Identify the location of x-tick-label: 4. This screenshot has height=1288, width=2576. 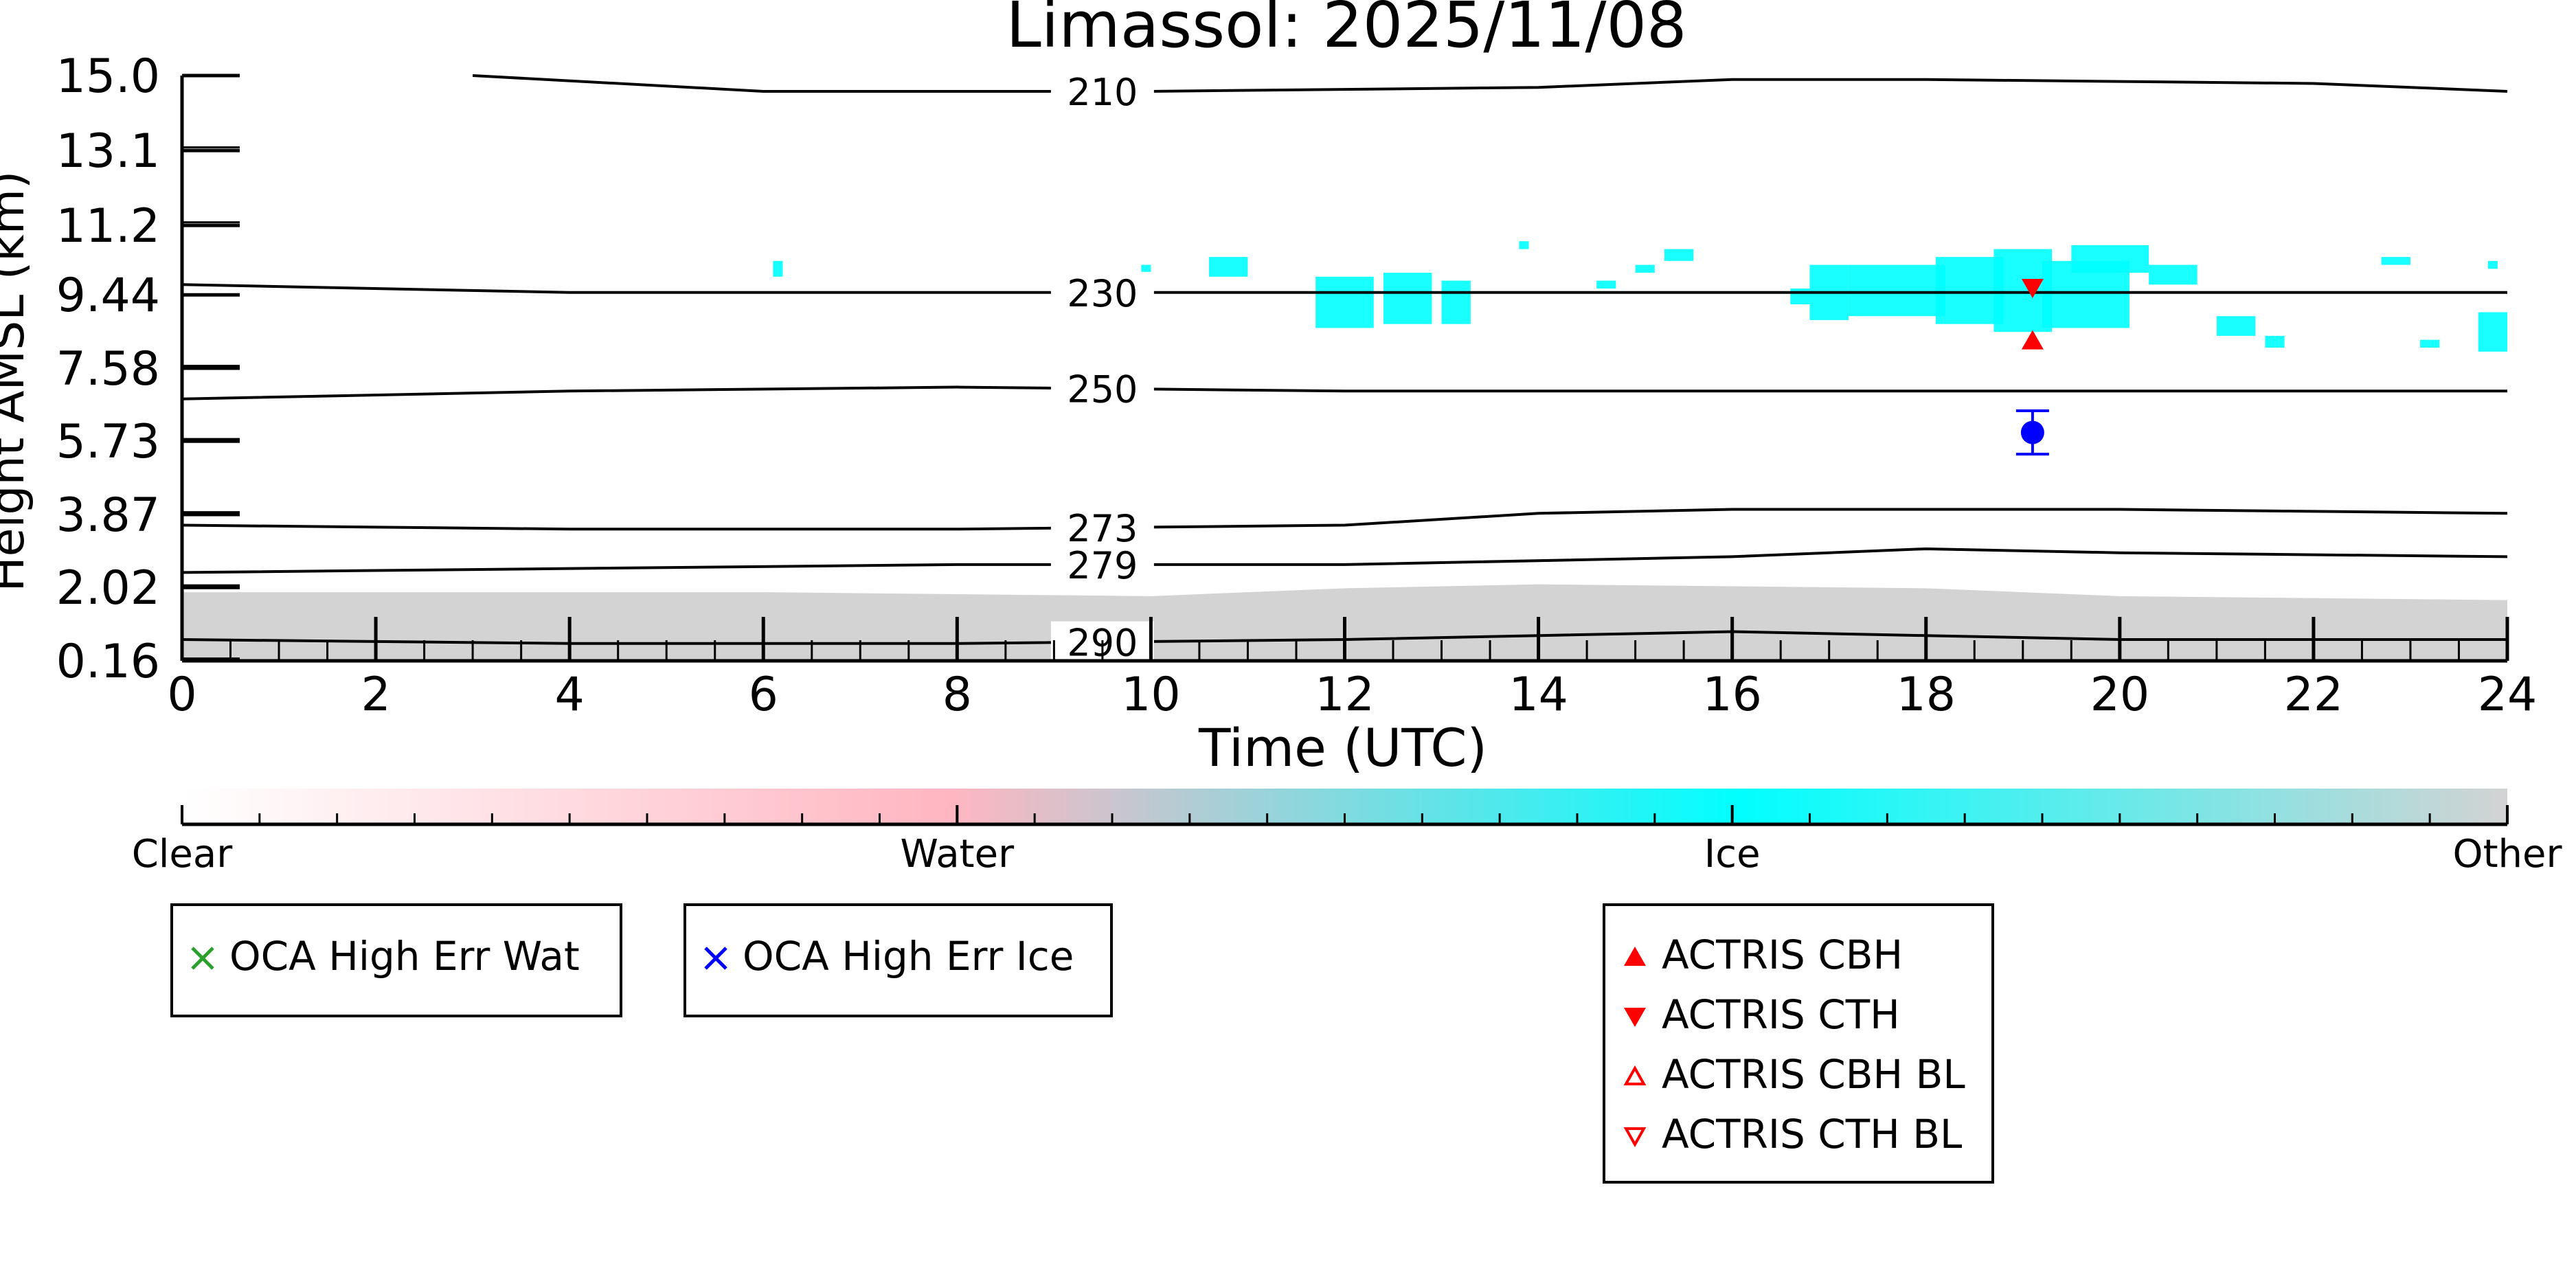
(570, 695).